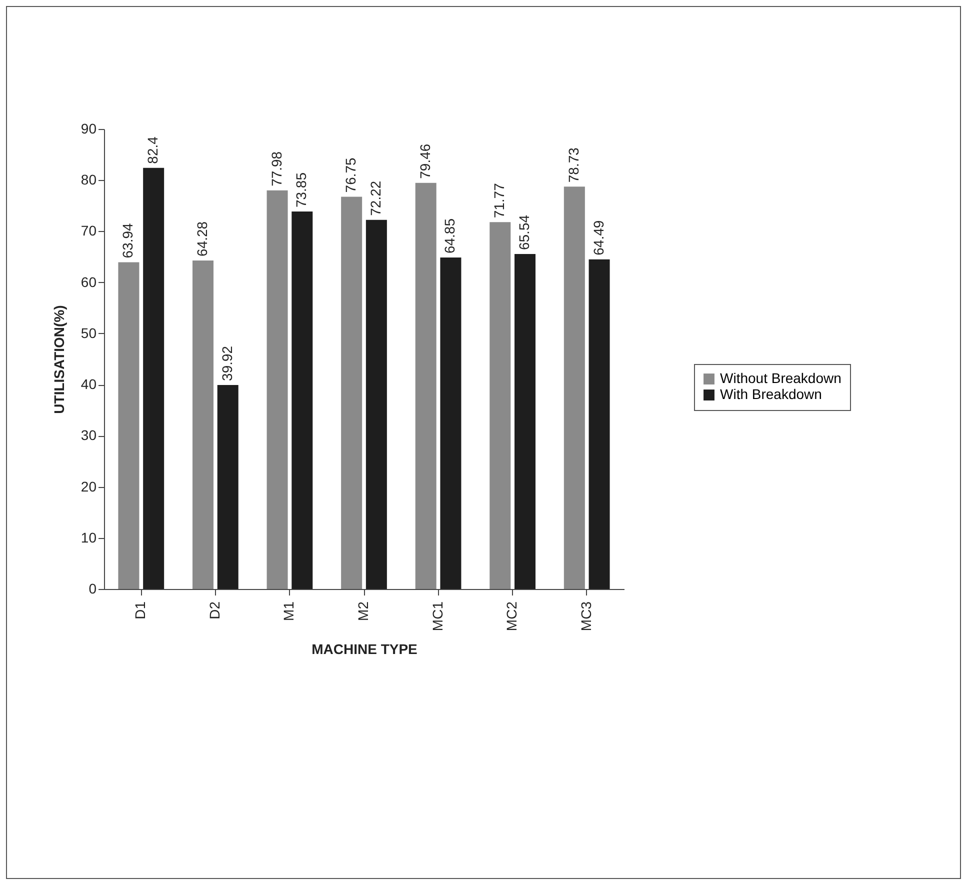  I want to click on data-label: 77.98, so click(276, 168).